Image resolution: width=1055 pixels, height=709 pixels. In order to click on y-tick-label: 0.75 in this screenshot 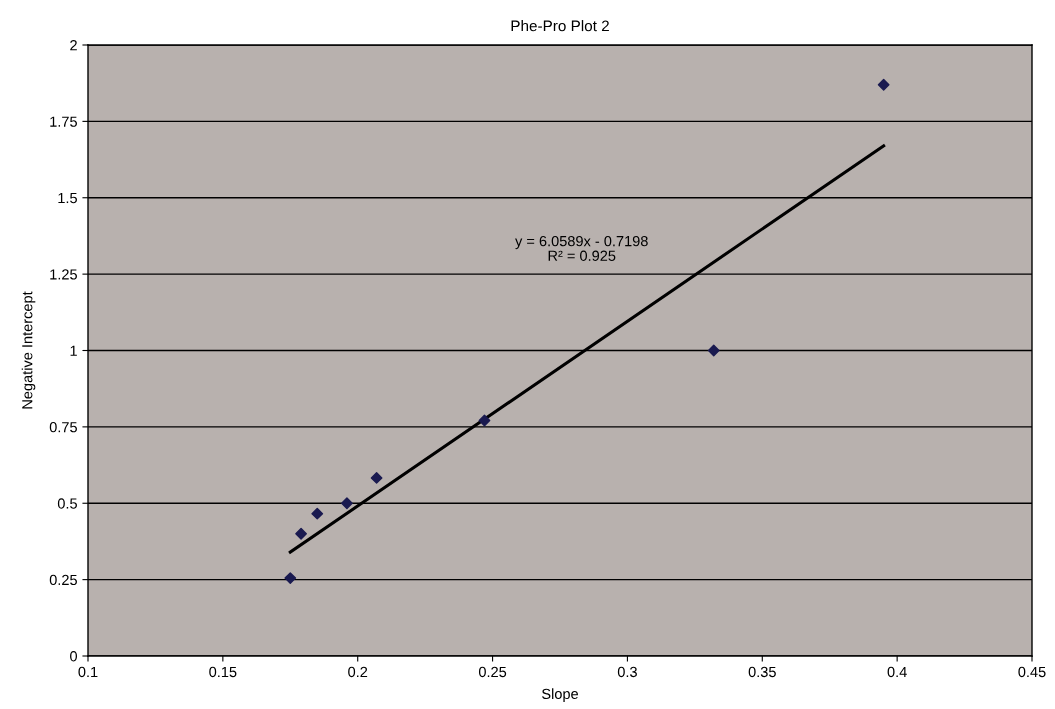, I will do `click(63, 427)`.